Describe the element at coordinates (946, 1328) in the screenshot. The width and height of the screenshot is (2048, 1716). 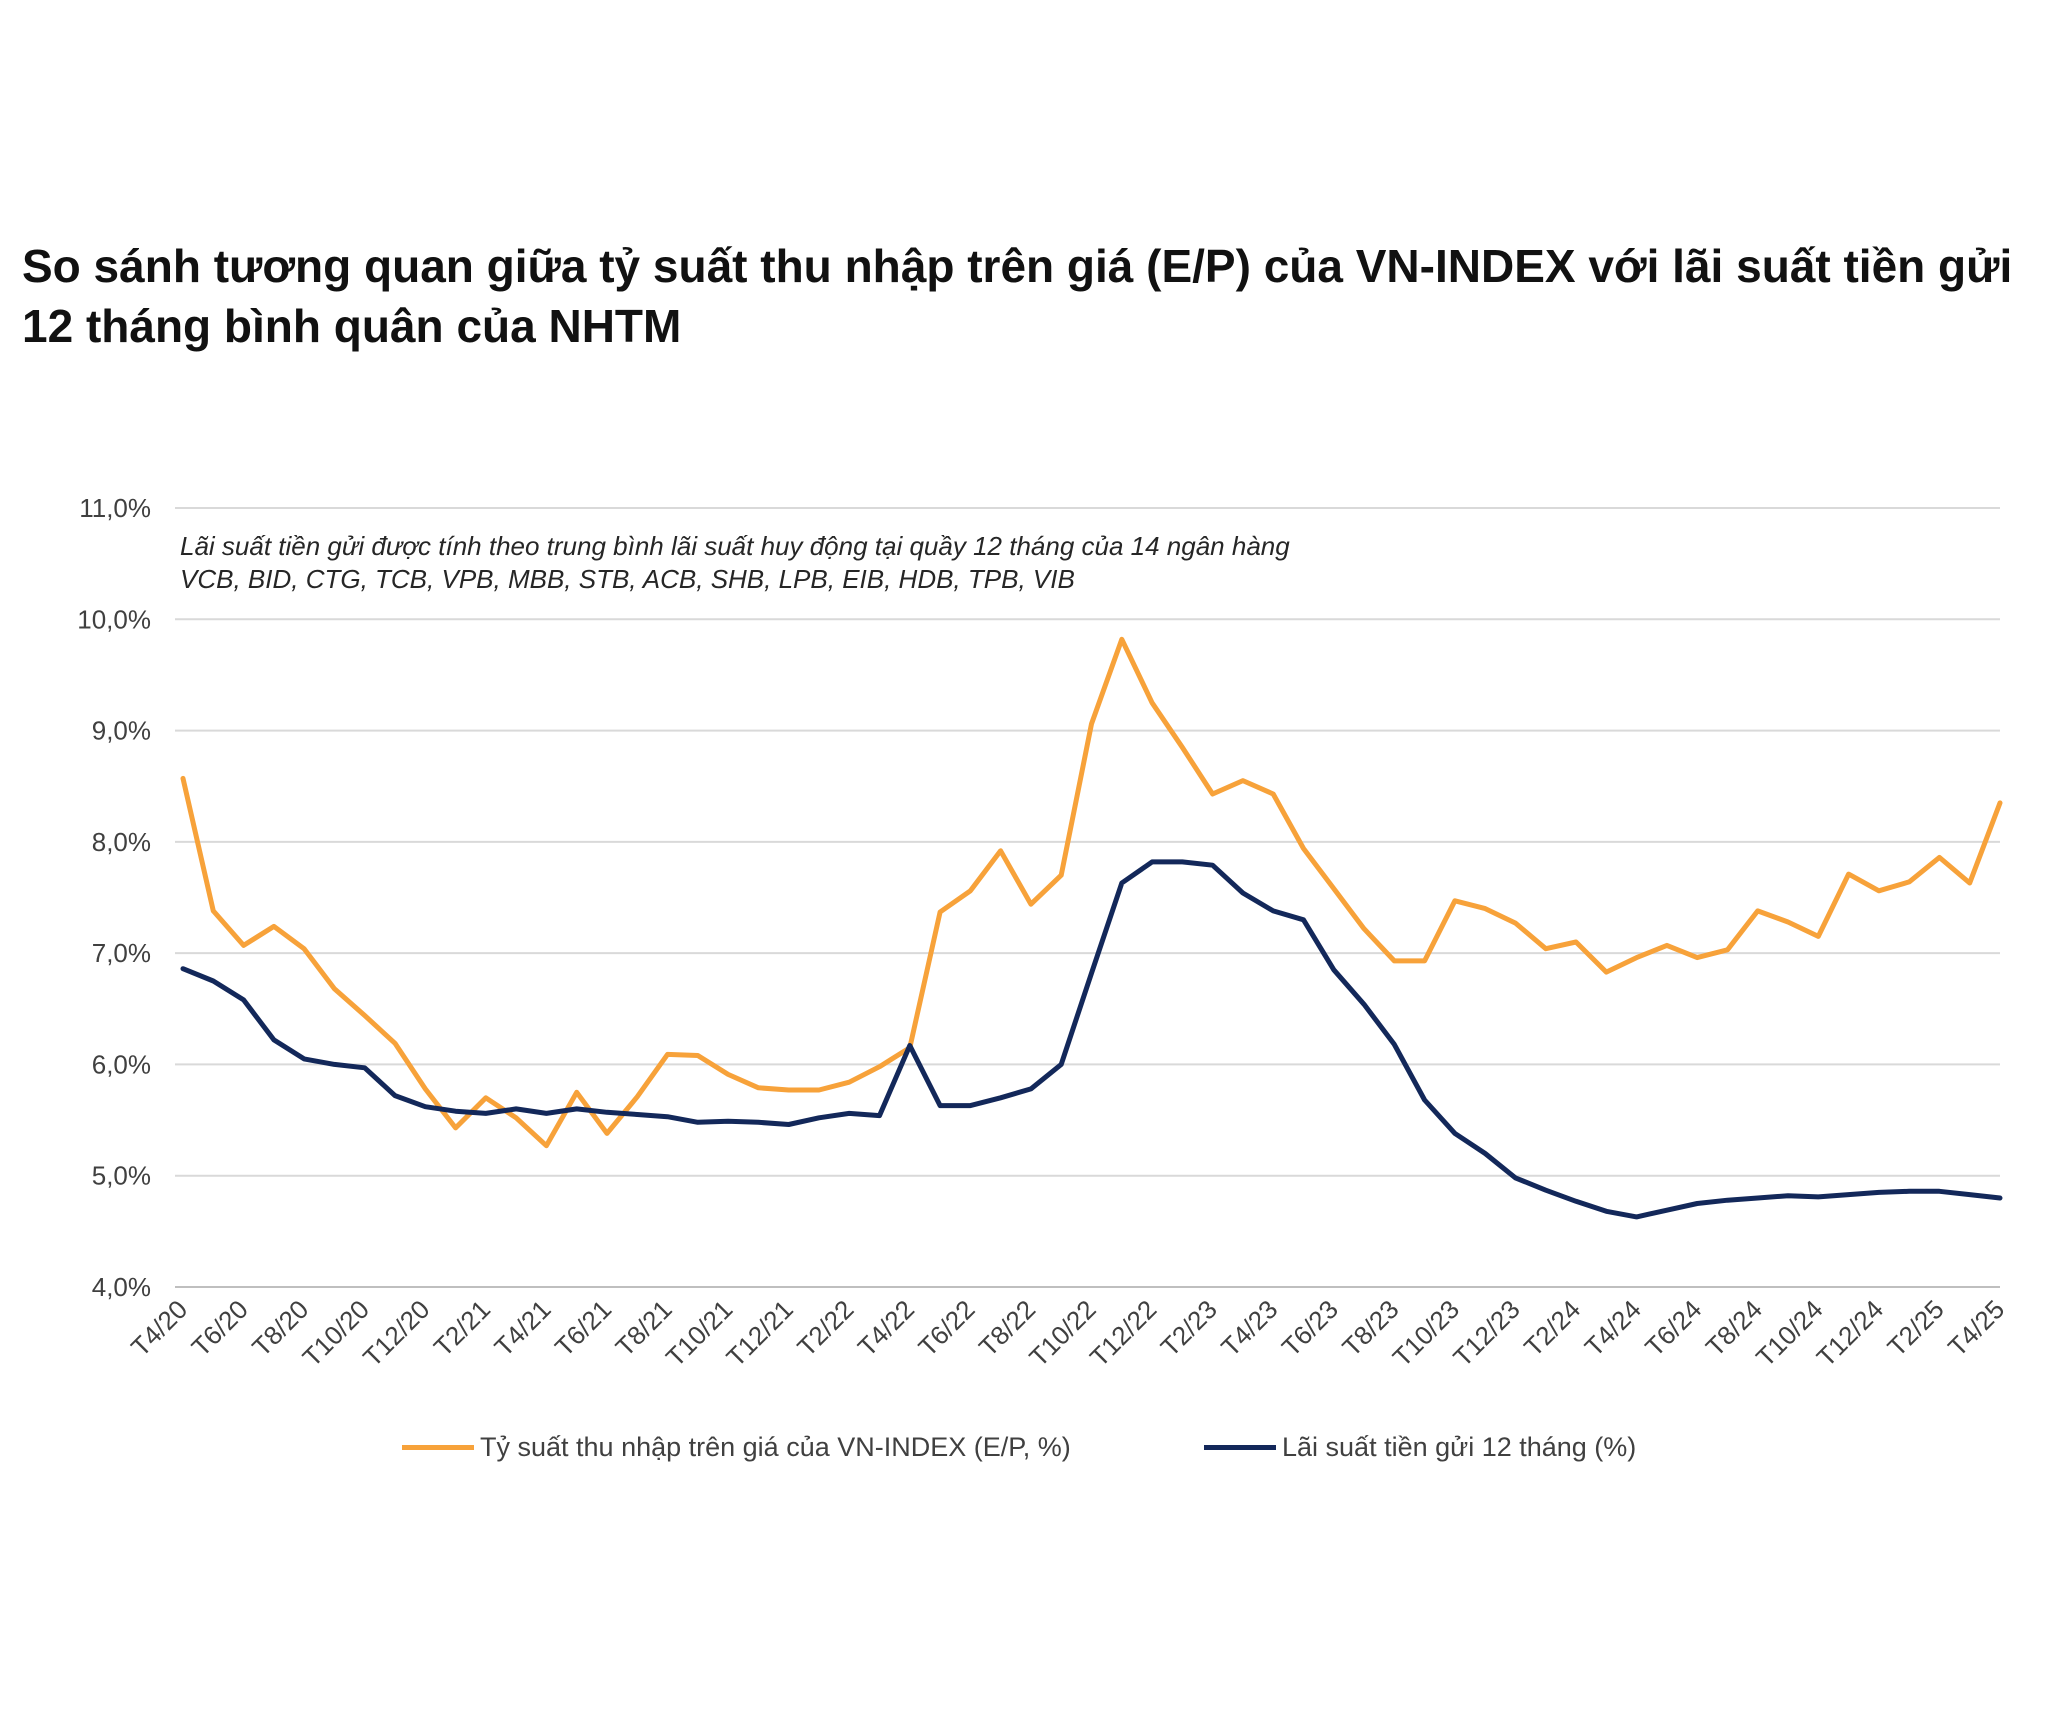
I see `x-tick-label: T6/22` at that location.